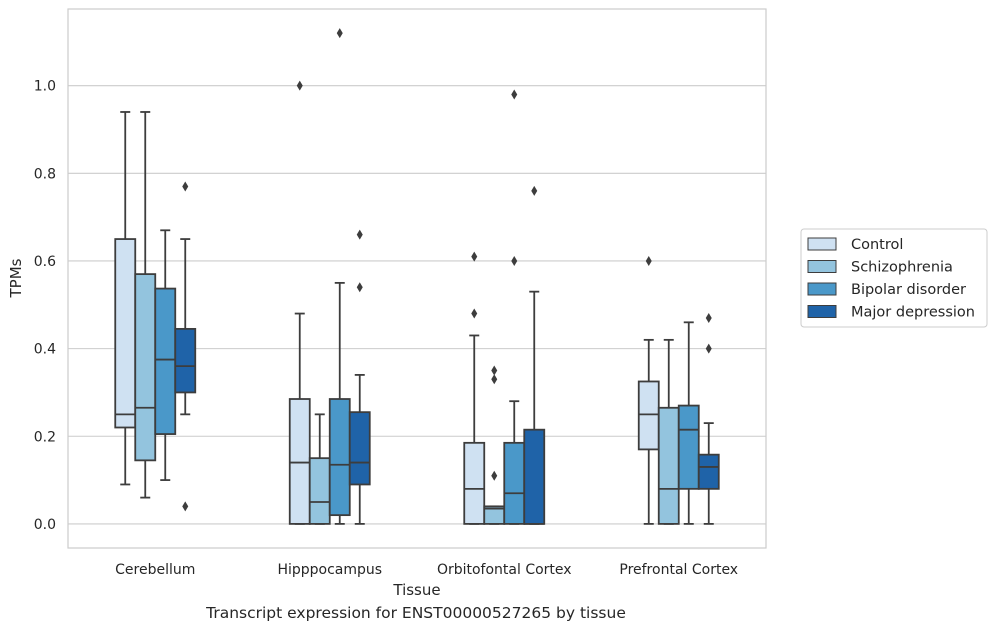 The width and height of the screenshot is (997, 634). I want to click on x-tick-label: Orbitofontal Cortex, so click(504, 570).